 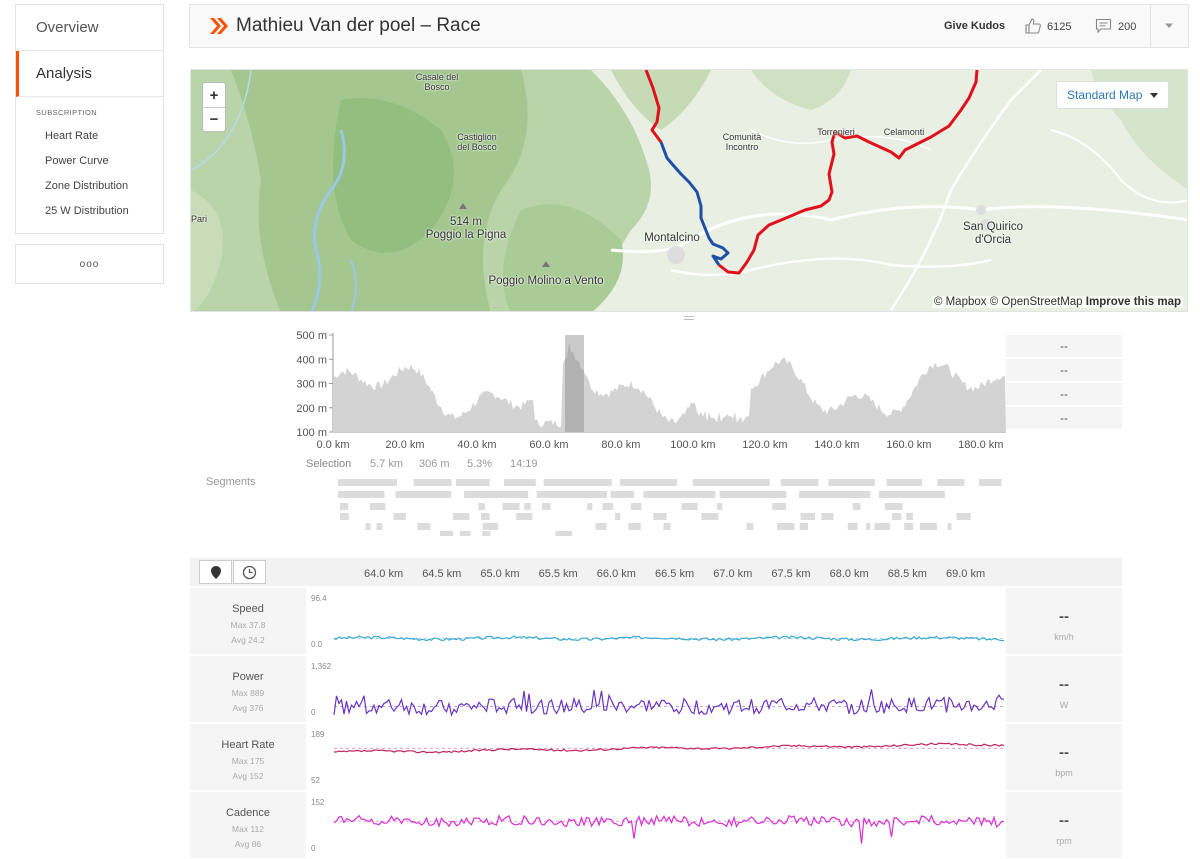 I want to click on map-style-dropdown: Standard Map, so click(x=1112, y=95).